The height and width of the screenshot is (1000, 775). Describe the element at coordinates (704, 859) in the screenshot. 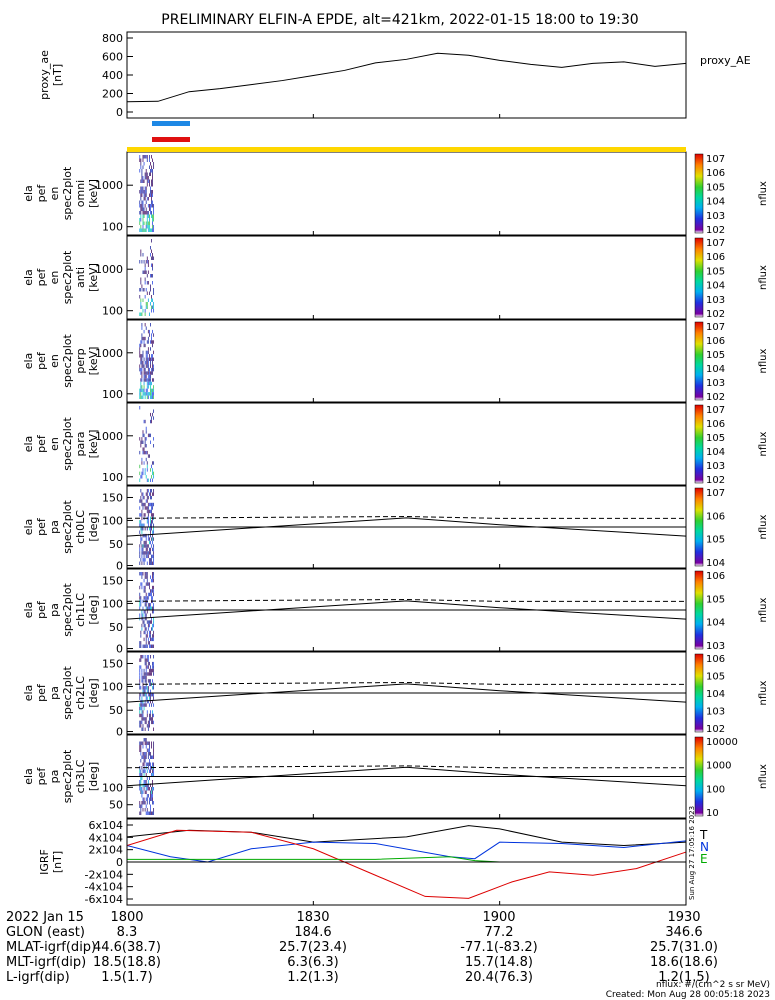

I see `legend-label: E` at that location.